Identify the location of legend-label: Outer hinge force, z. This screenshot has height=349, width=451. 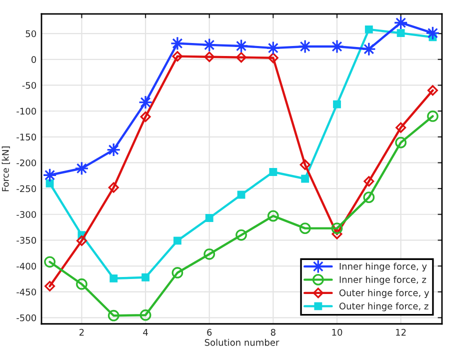
(383, 307).